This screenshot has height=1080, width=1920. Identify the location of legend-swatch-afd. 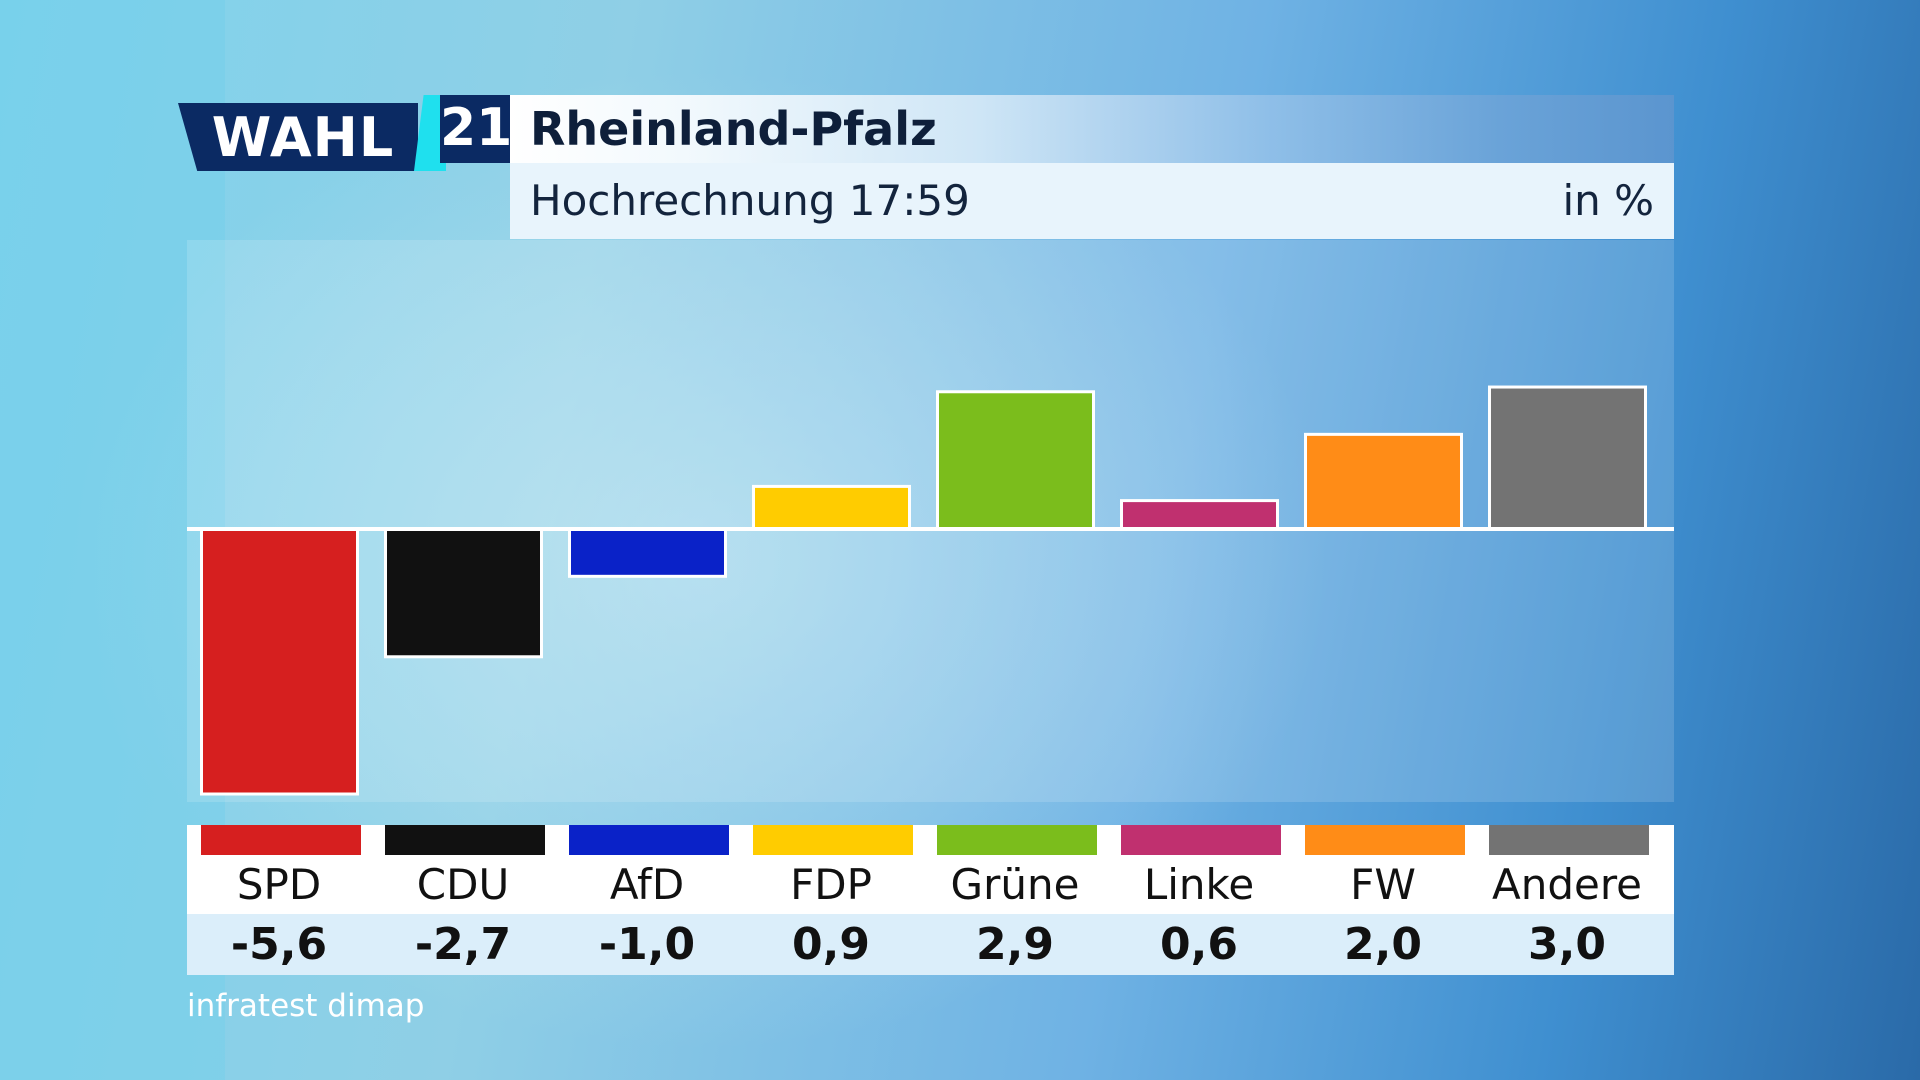
(649, 840).